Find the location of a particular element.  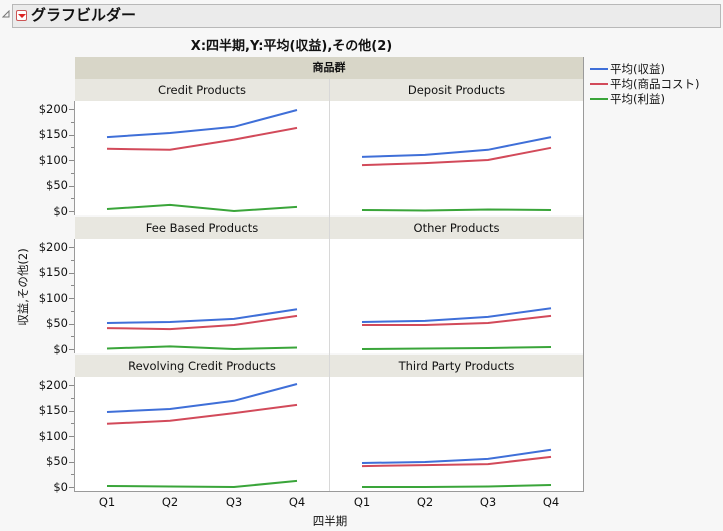

x-axis-label: 四半期 is located at coordinates (330, 521).